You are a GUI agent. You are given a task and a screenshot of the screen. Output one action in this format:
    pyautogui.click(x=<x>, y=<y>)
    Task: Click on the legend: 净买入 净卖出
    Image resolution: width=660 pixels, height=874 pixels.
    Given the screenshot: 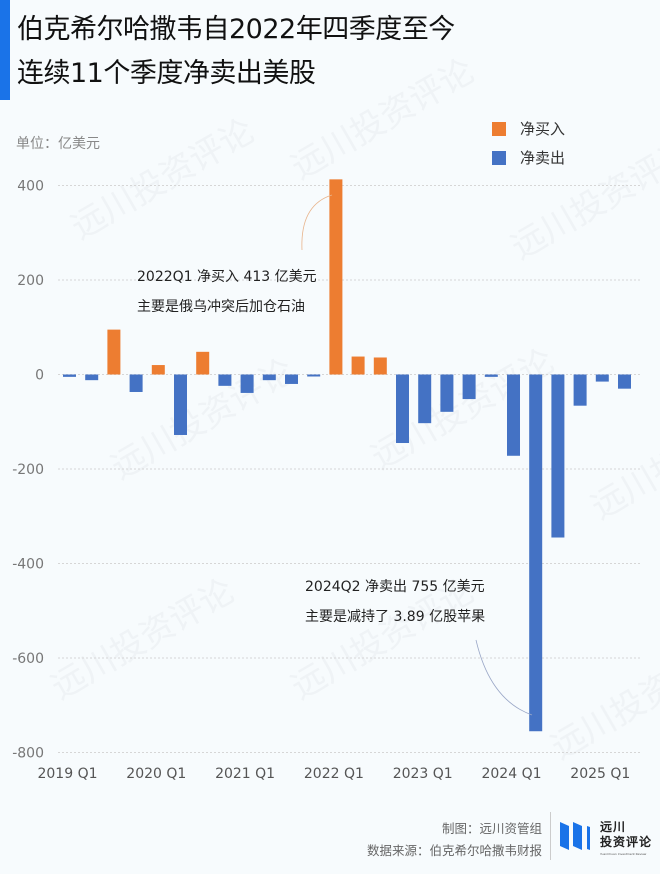 What is the action you would take?
    pyautogui.click(x=528, y=143)
    